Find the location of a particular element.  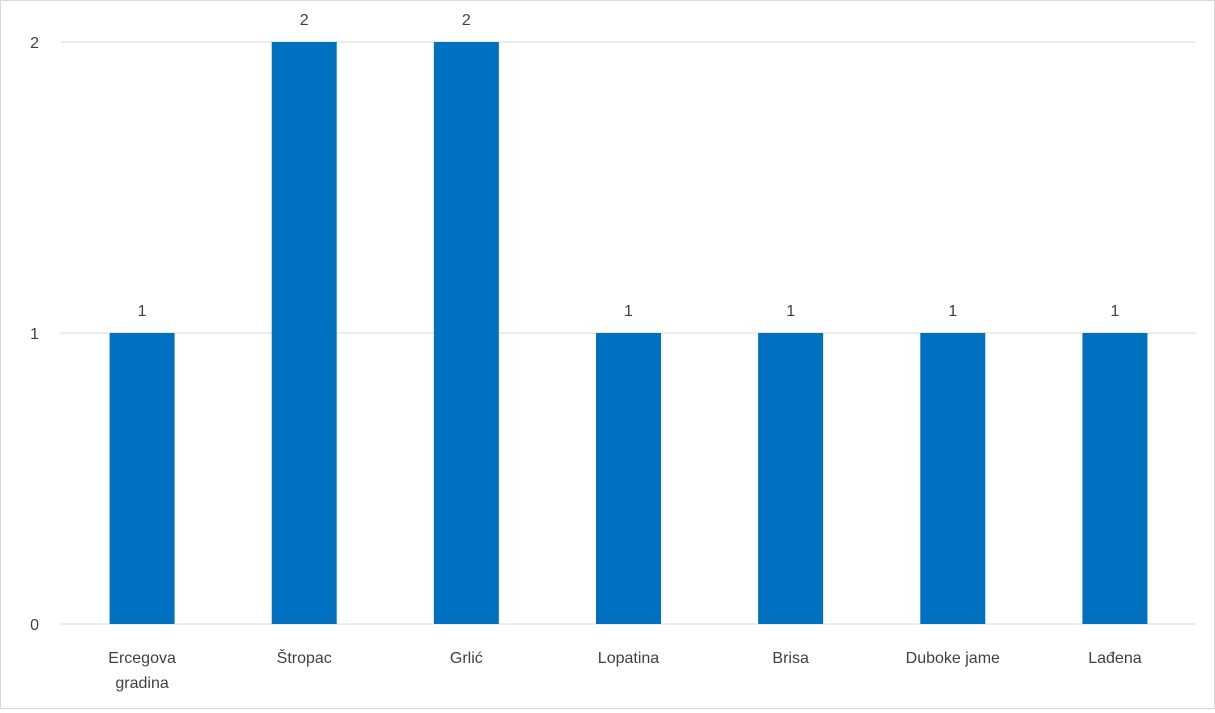

x-tick-label: gradina is located at coordinates (141, 683).